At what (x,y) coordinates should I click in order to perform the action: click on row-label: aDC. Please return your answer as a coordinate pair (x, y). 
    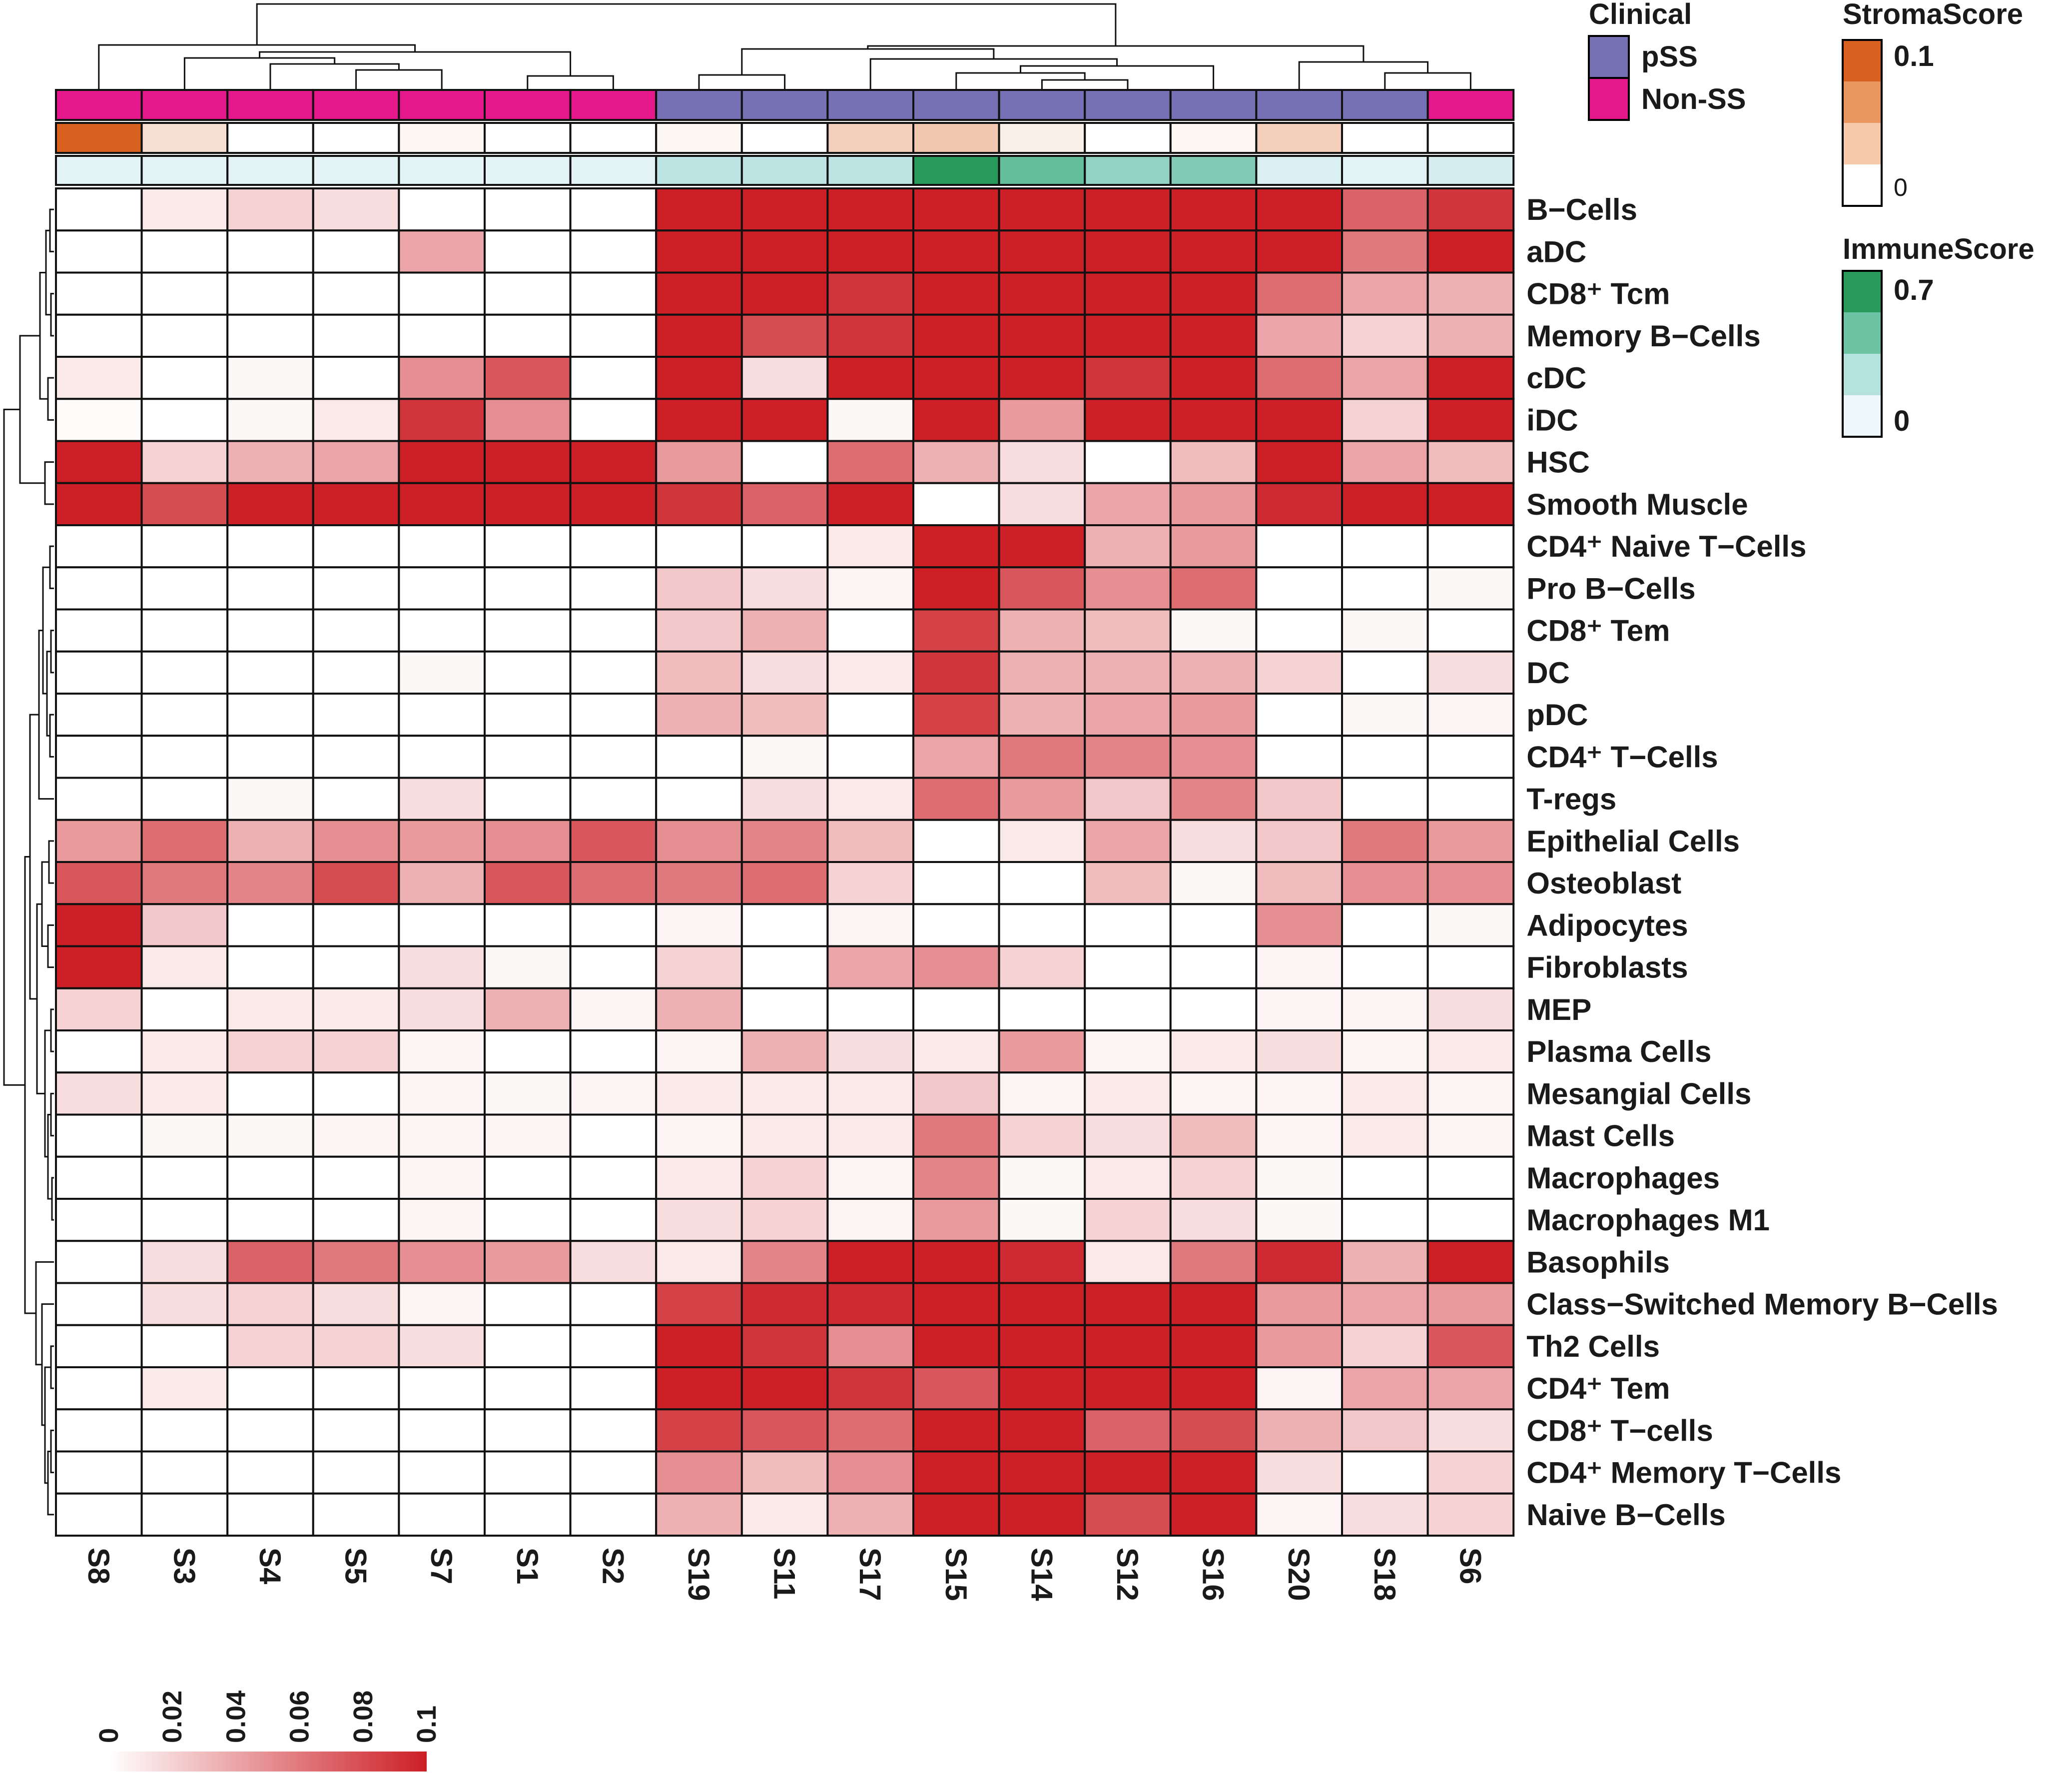
    Looking at the image, I should click on (1556, 251).